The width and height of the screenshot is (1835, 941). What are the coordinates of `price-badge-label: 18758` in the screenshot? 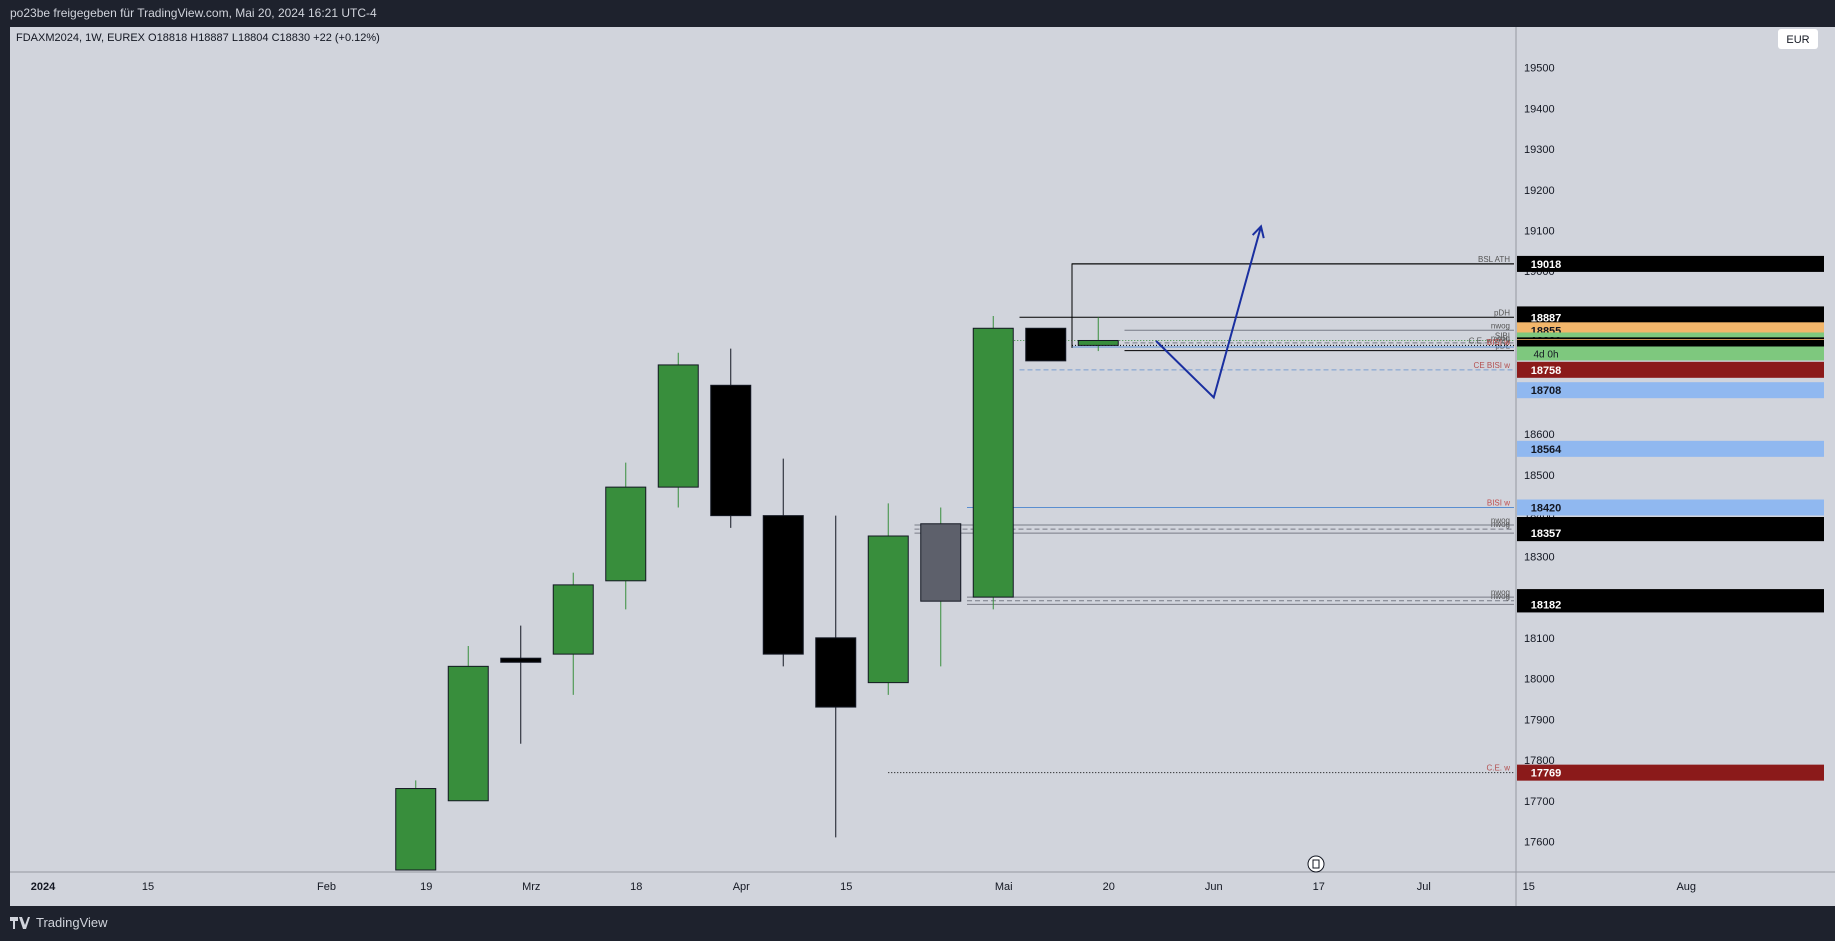 It's located at (1546, 371).